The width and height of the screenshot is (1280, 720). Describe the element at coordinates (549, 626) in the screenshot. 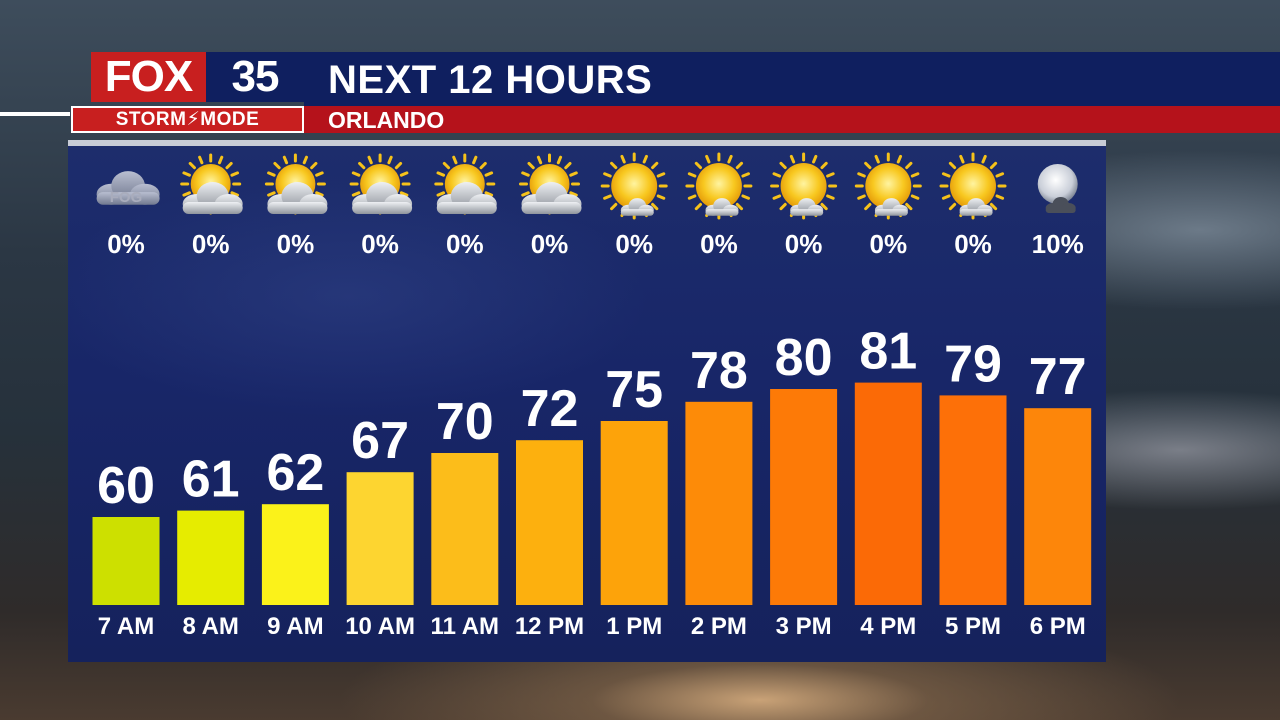

I see `hour-label: 12 PM` at that location.